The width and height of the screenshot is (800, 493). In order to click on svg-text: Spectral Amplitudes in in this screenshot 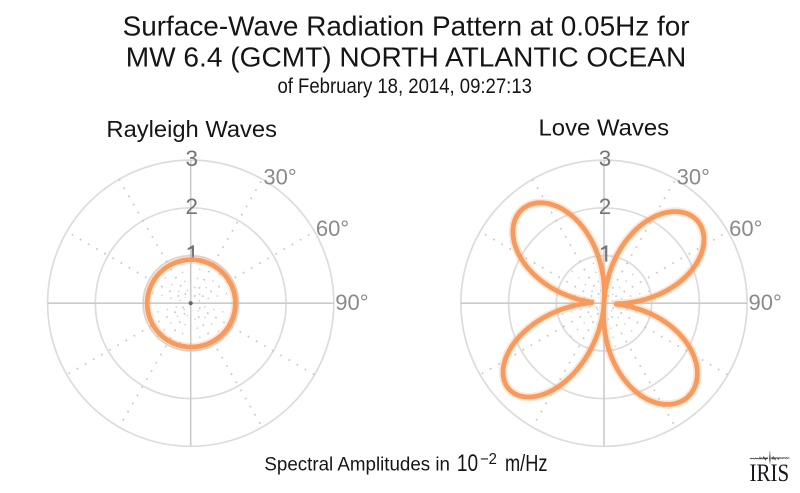, I will do `click(357, 464)`.